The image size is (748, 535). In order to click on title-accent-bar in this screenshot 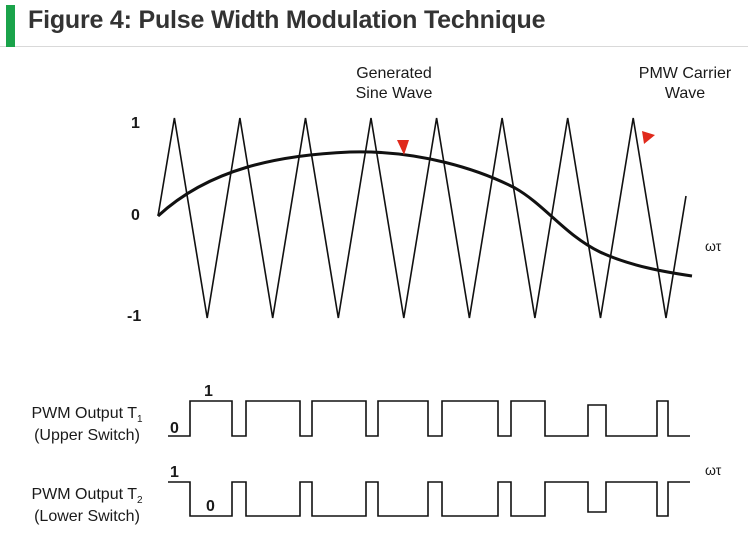, I will do `click(10, 26)`.